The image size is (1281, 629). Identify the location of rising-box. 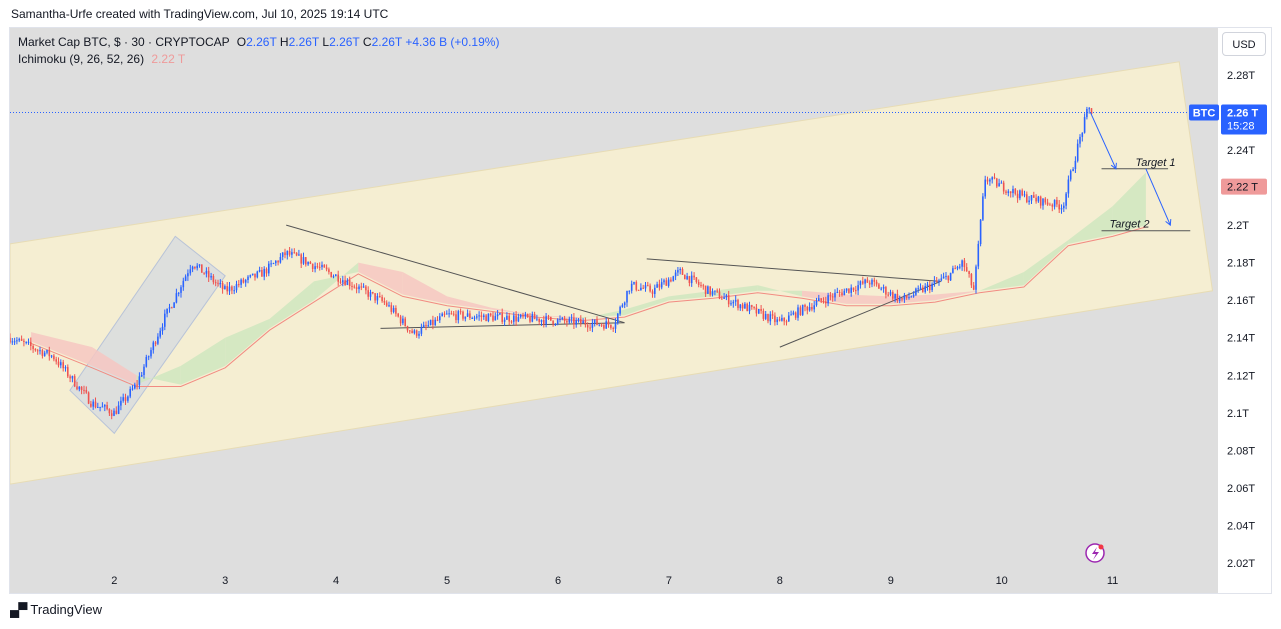
(147, 335).